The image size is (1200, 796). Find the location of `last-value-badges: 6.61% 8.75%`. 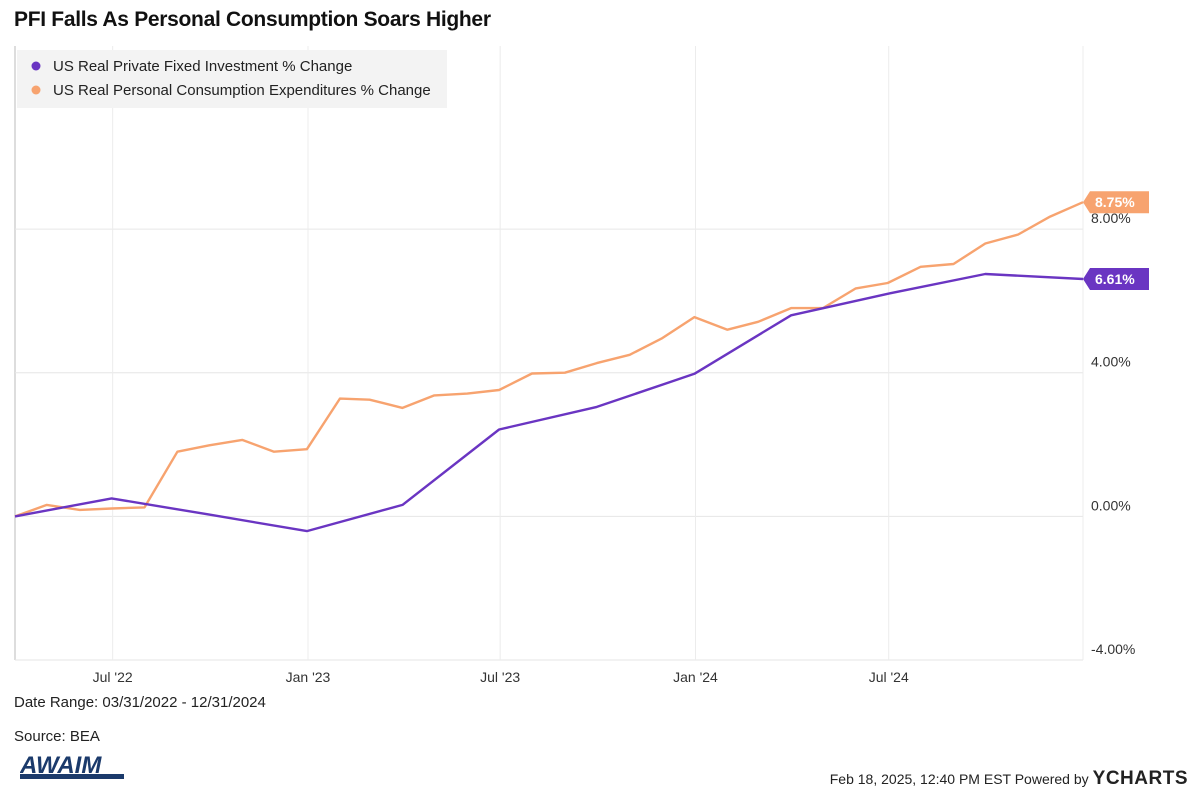

last-value-badges: 6.61% 8.75% is located at coordinates (1116, 241).